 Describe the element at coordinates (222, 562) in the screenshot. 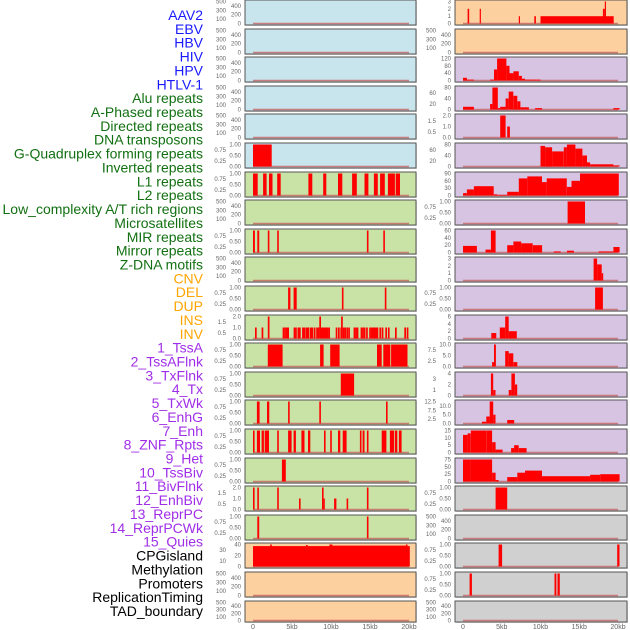

I see `y-tick-label: 10` at that location.